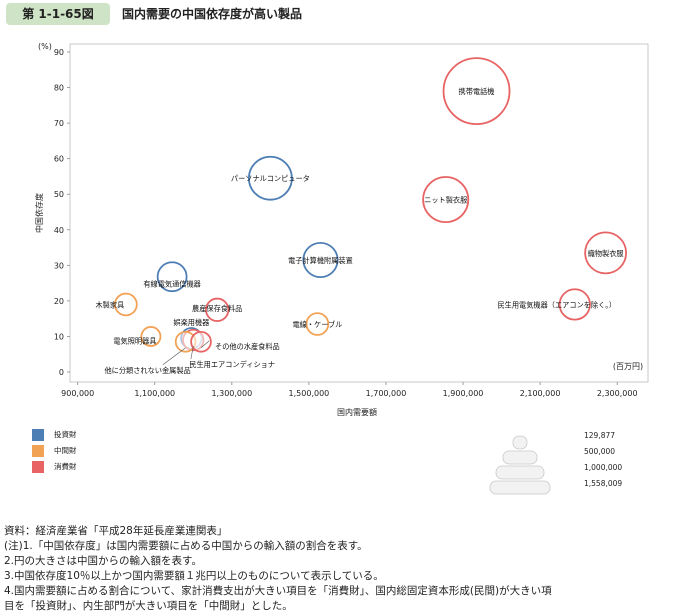  I want to click on x-tick-label: 1,900,000, so click(463, 393).